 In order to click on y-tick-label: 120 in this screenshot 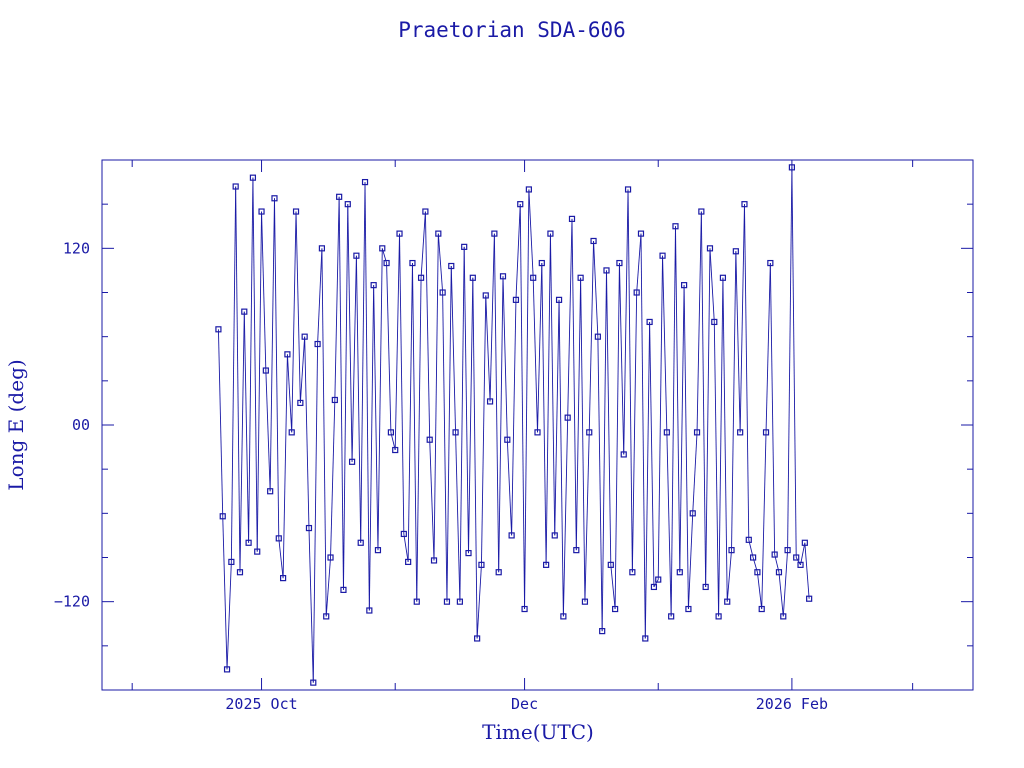, I will do `click(76, 248)`.